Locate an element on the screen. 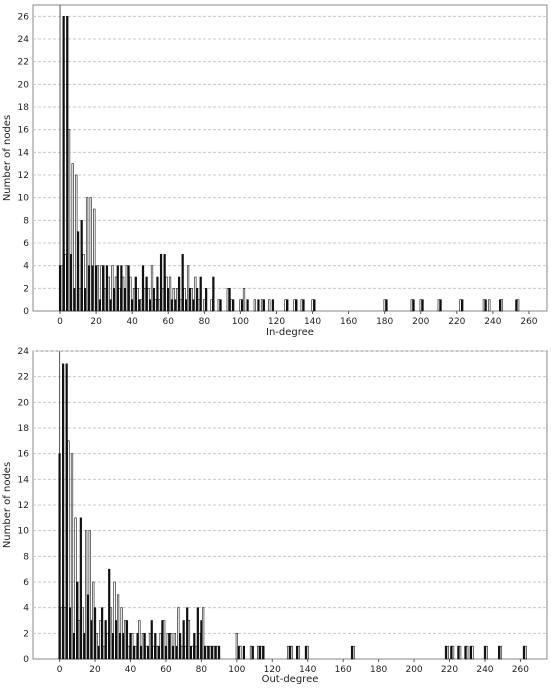 The image size is (551, 695). y-tick-label: 24 is located at coordinates (24, 352).